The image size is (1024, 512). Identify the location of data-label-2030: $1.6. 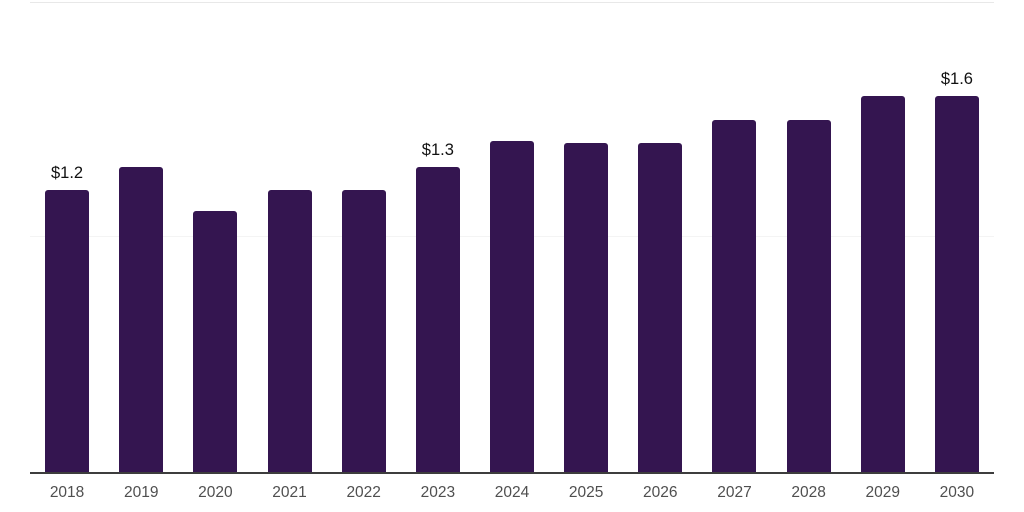
(956, 79).